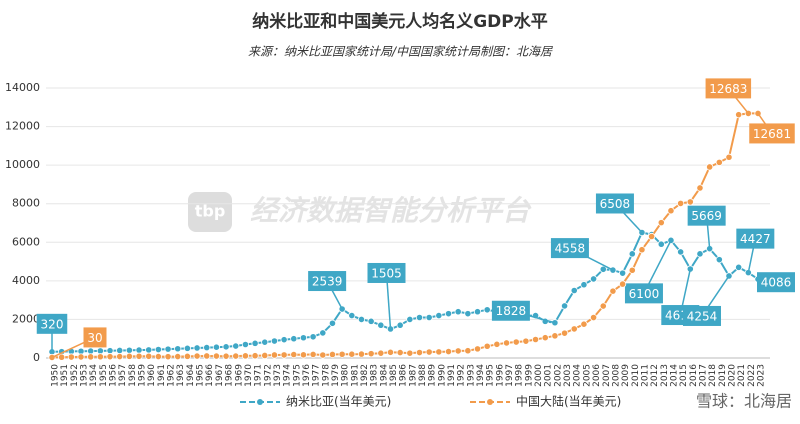  Describe the element at coordinates (742, 375) in the screenshot. I see `x-tick-label: 2021` at that location.